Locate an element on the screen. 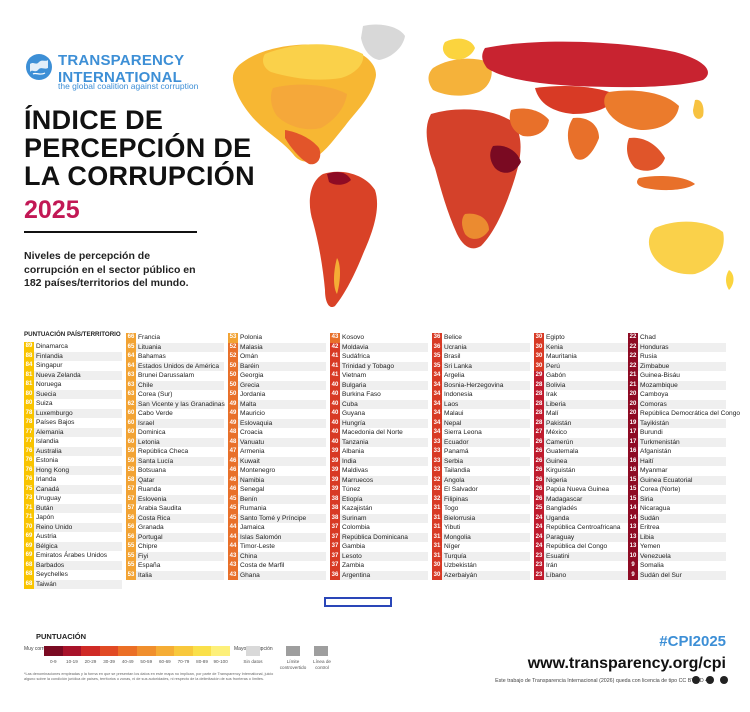 The width and height of the screenshot is (750, 712). map-region-canada is located at coordinates (313, 62).